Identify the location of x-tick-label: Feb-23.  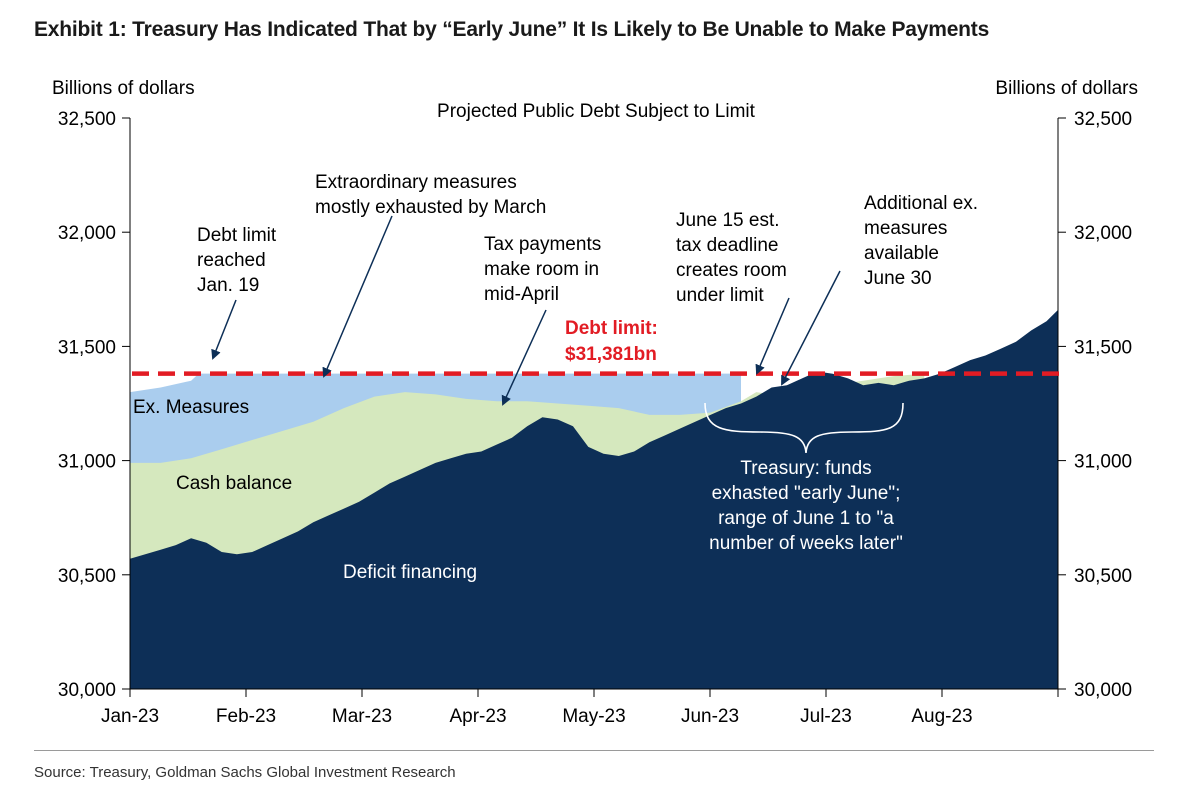
(246, 716).